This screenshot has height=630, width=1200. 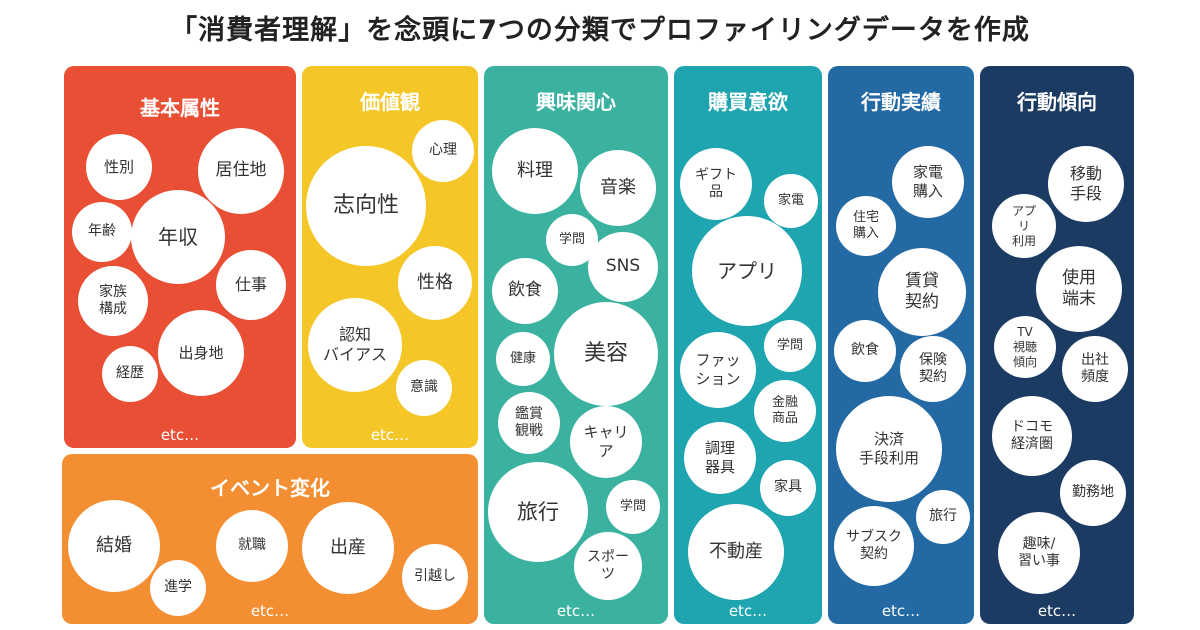 What do you see at coordinates (785, 411) in the screenshot?
I see `bubble-financial: 金融 商品` at bounding box center [785, 411].